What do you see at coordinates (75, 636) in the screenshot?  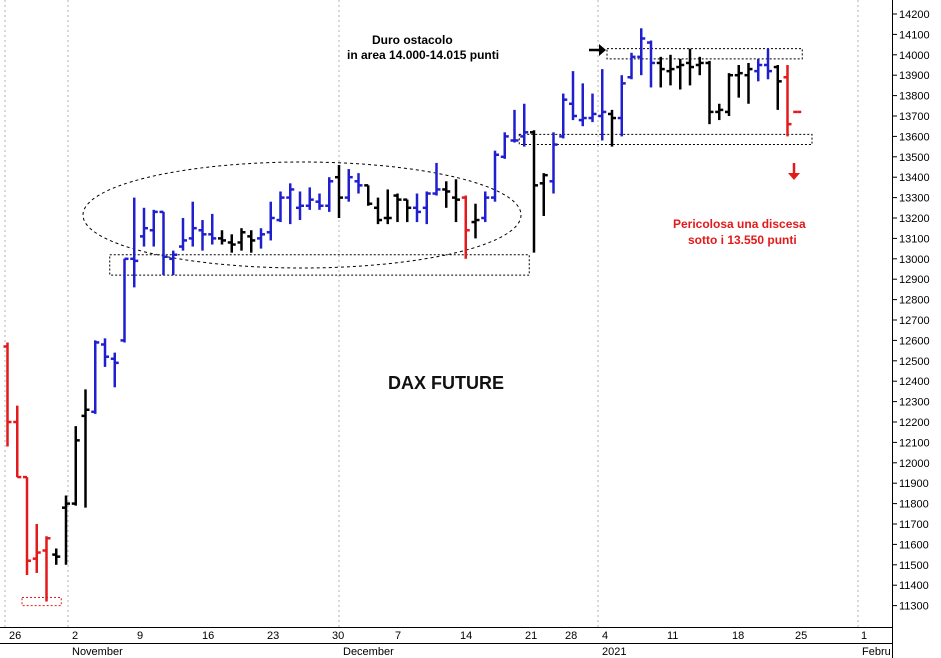 I see `x-tick-label: 2` at bounding box center [75, 636].